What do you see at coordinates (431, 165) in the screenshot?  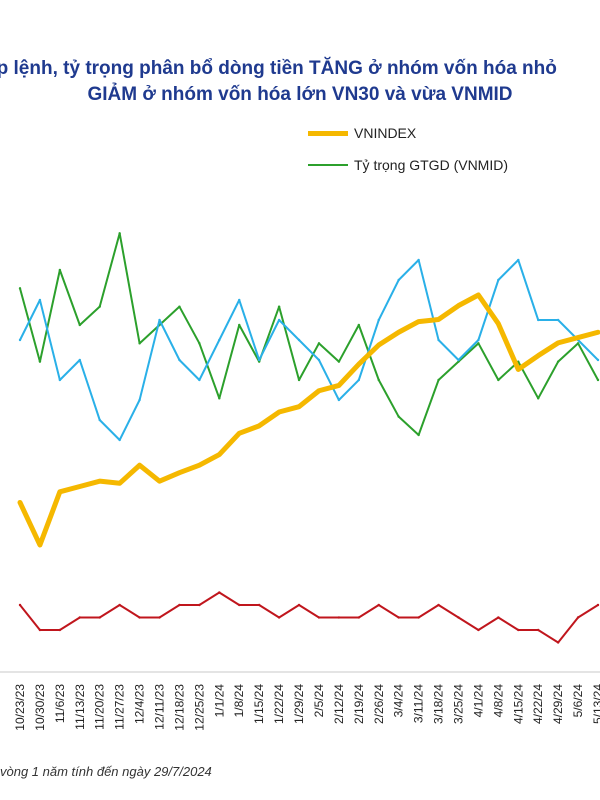 I see `legend-label-vnmid: Tỷ trọng GTGD (VNMID)` at bounding box center [431, 165].